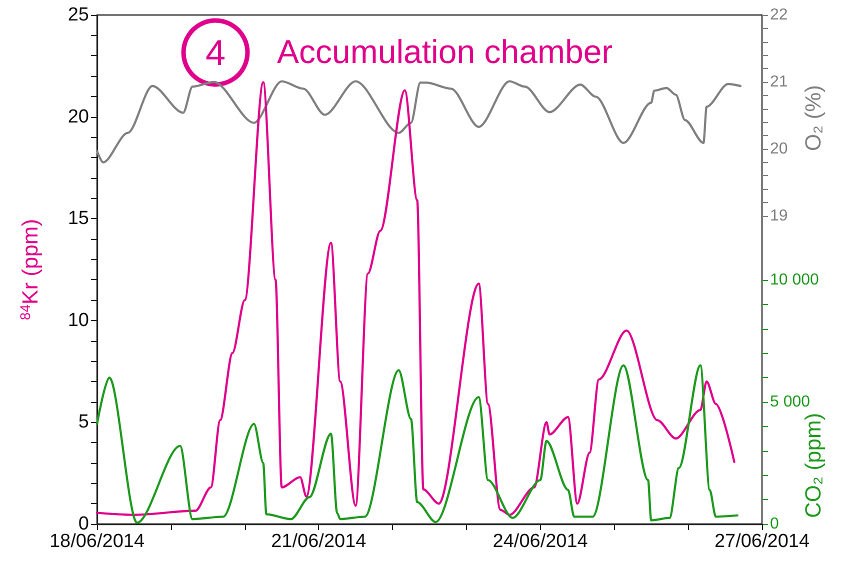  What do you see at coordinates (78, 219) in the screenshot?
I see `y-tick-label: 15` at bounding box center [78, 219].